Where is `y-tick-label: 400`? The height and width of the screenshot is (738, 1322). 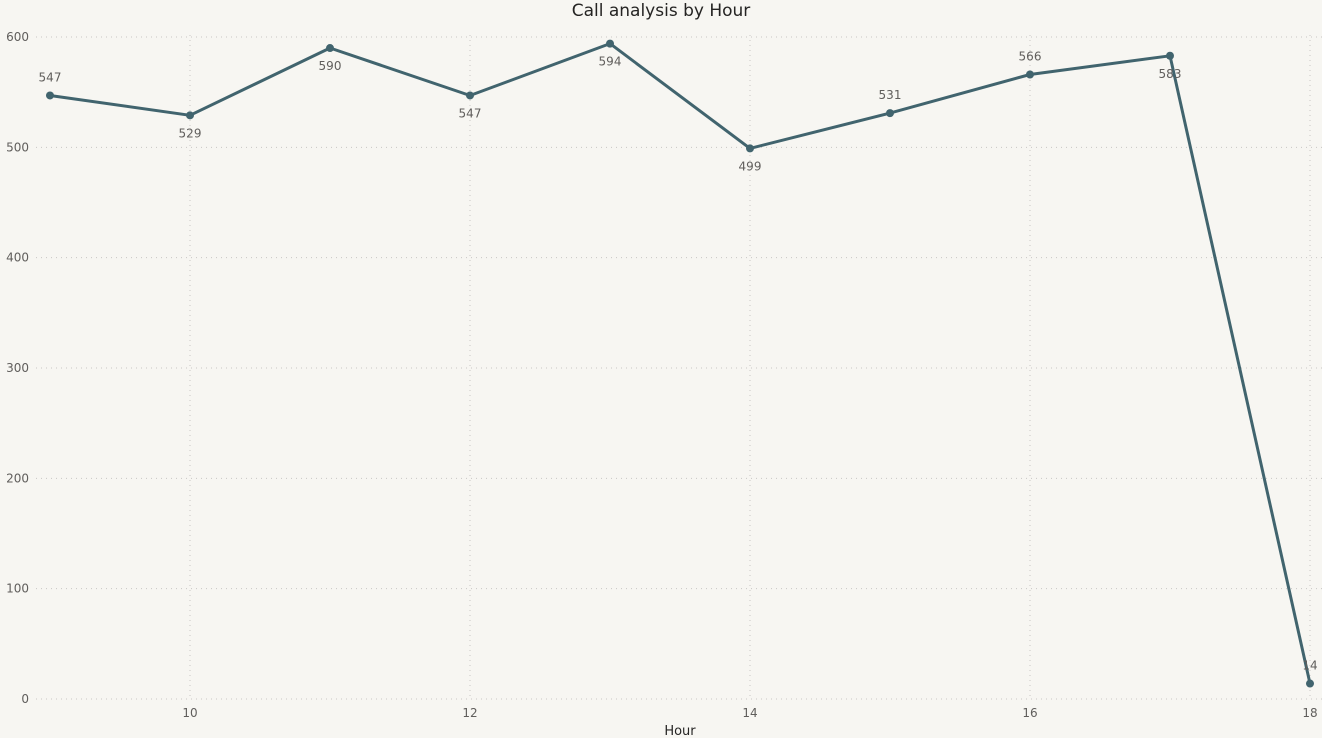 y-tick-label: 400 is located at coordinates (17, 258).